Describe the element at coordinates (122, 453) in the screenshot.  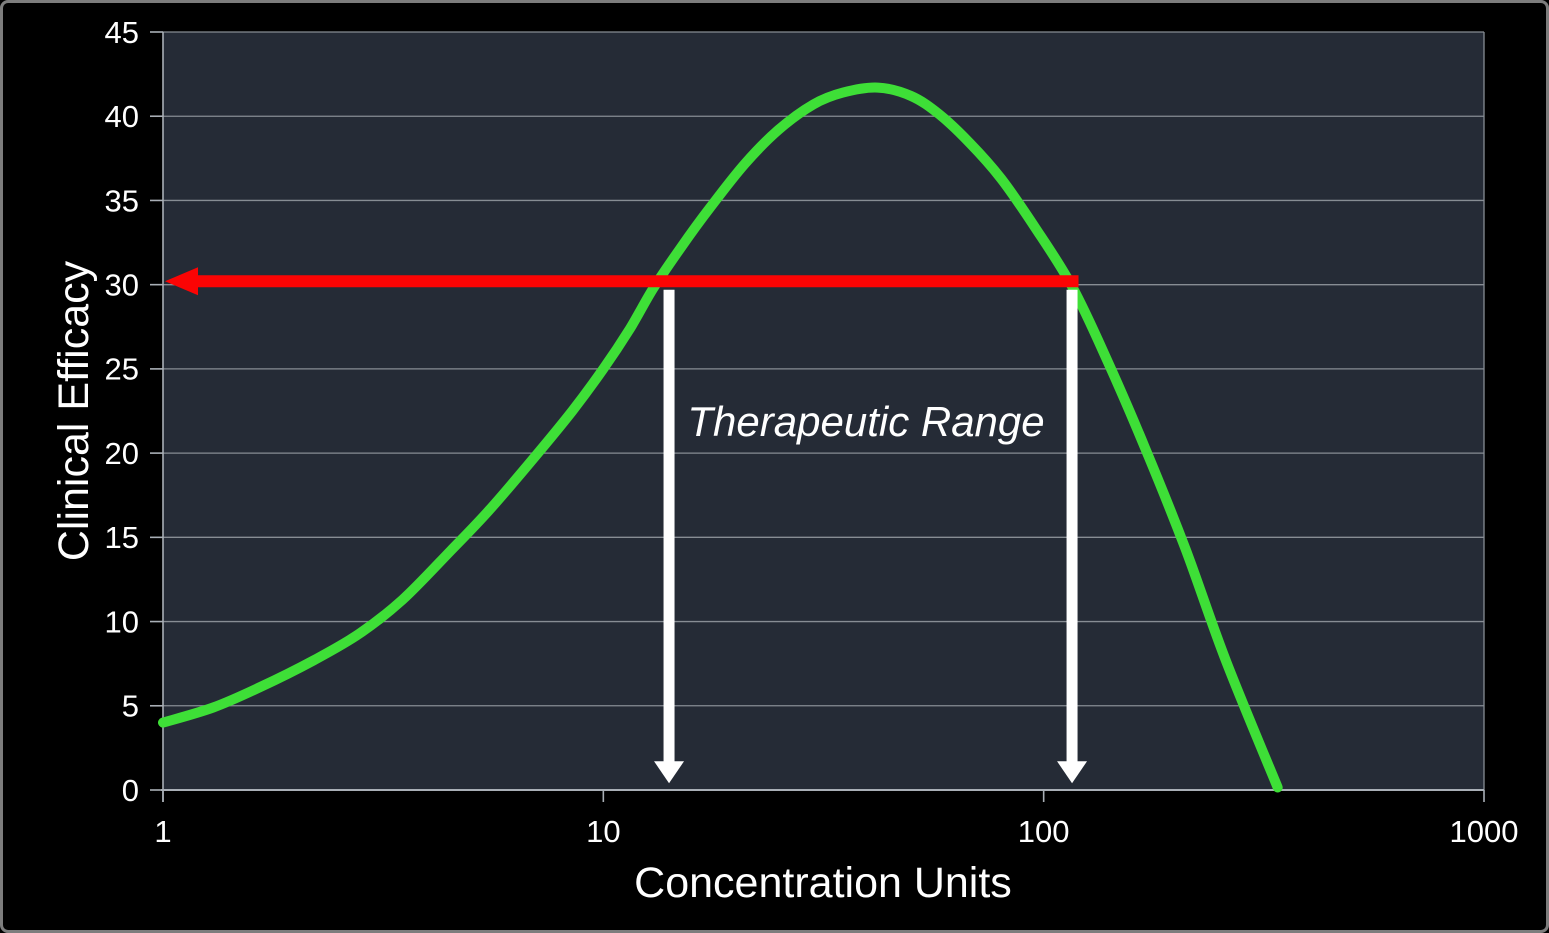
I see `y-tick-label: 20` at that location.